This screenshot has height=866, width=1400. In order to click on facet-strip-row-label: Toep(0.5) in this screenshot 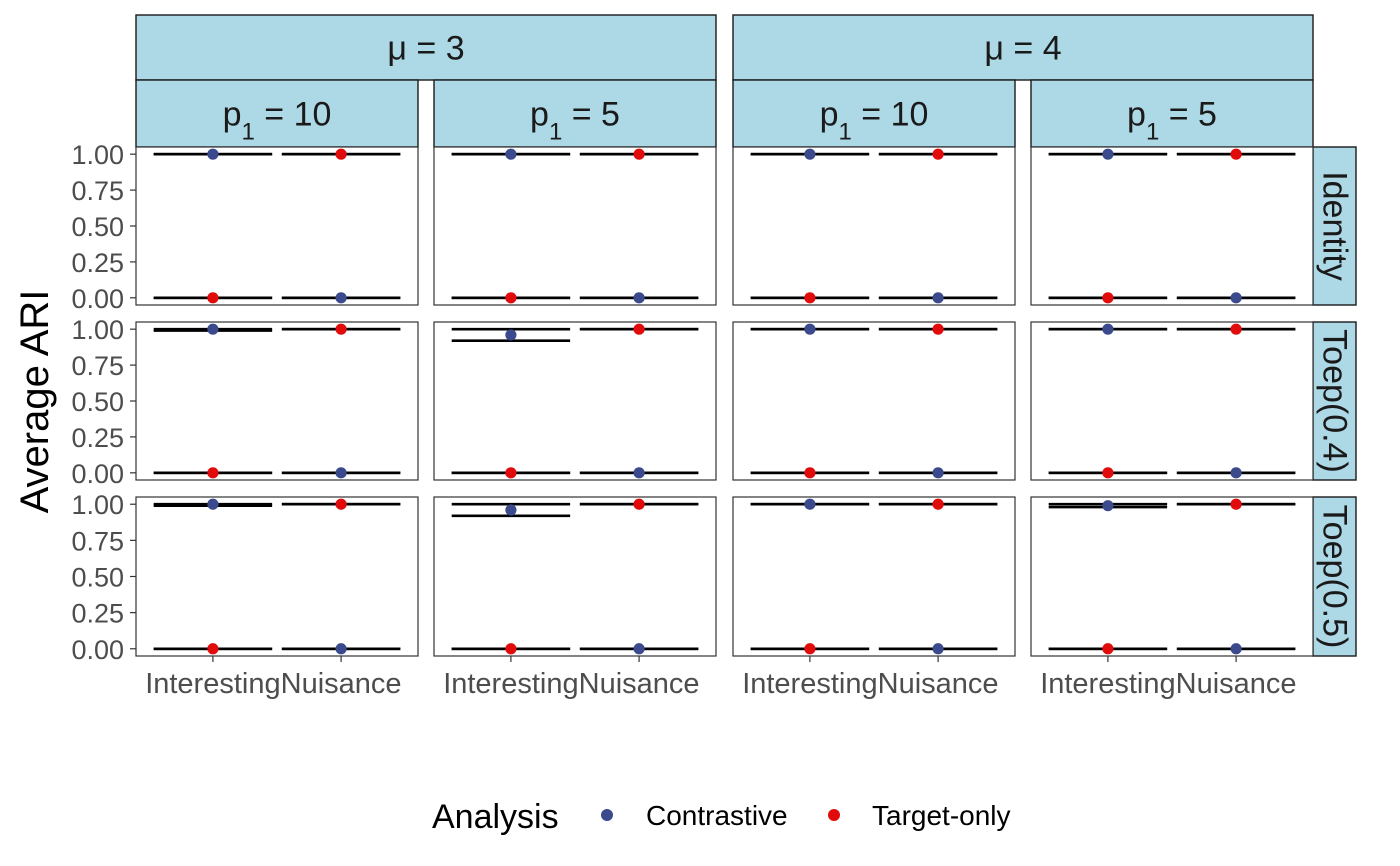, I will do `click(1335, 577)`.